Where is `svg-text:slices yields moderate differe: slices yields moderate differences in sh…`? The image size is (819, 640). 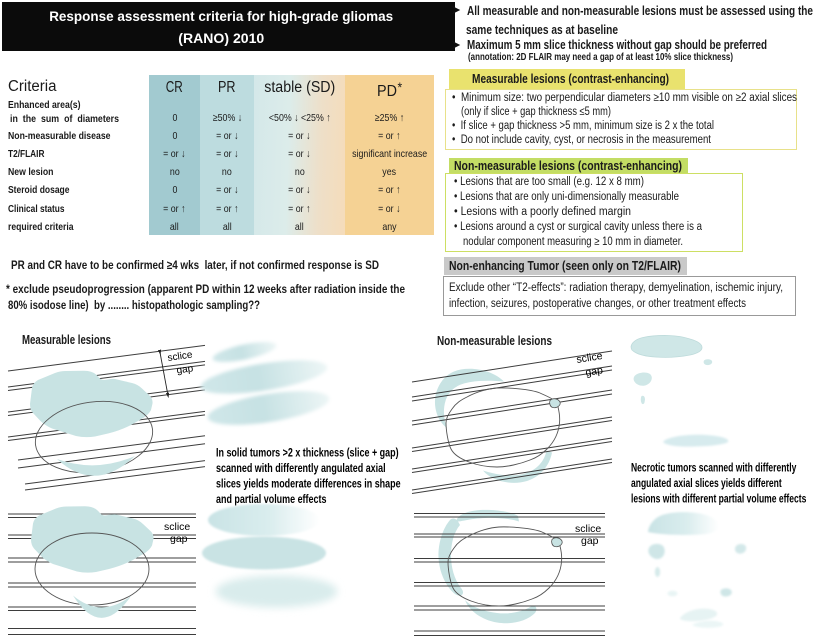 svg-text:slices yields moderate differe: slices yields moderate differences in sh… is located at coordinates (308, 484).